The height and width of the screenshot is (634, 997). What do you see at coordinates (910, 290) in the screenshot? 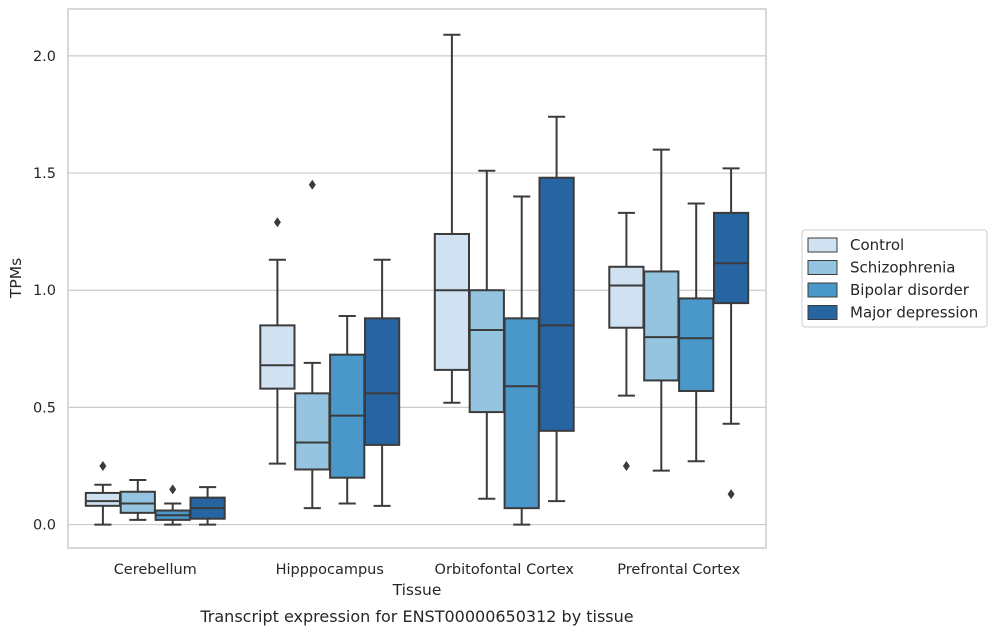
I see `legend-entry: Bipolar disorder` at bounding box center [910, 290].